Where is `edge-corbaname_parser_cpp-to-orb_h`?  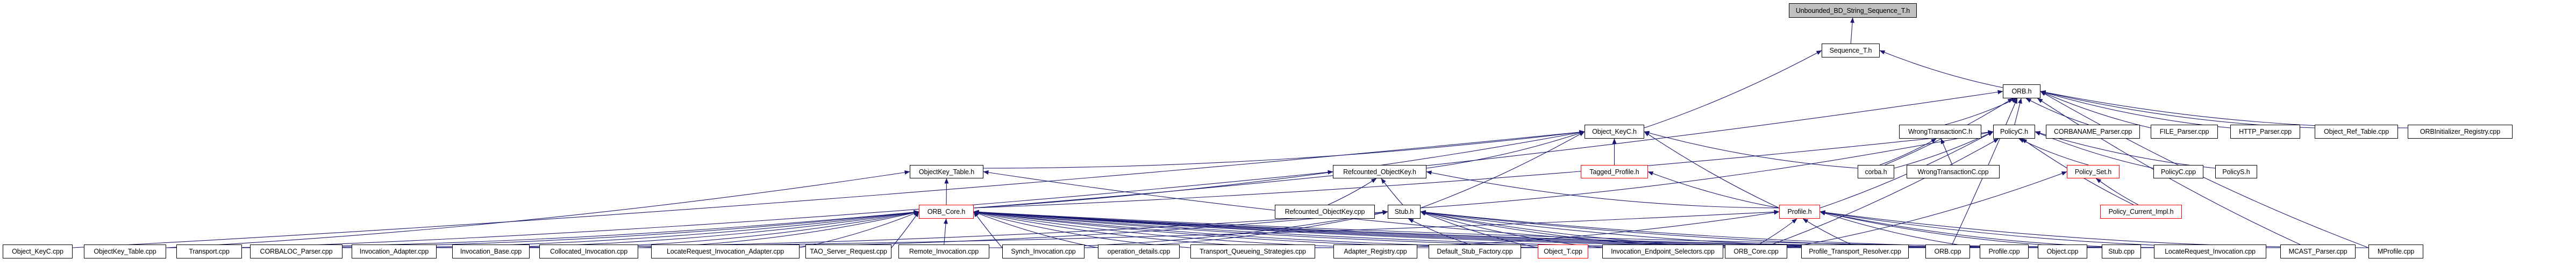 edge-corbaname_parser_cpp-to-orb_h is located at coordinates (2057, 111).